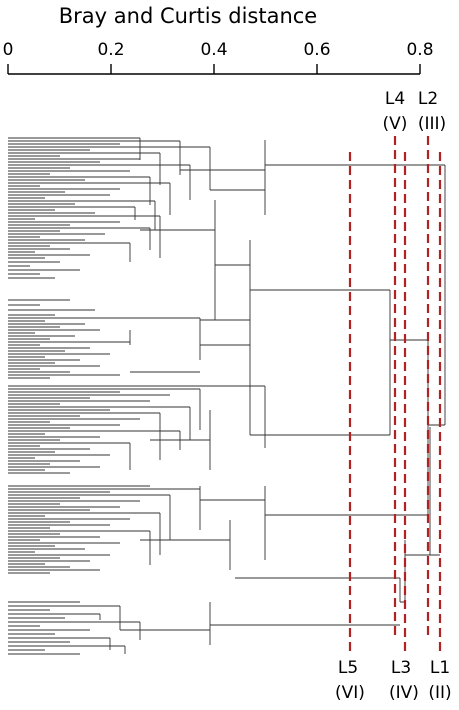 The height and width of the screenshot is (710, 459). Describe the element at coordinates (393, 680) in the screenshot. I see `cut-labels-bottom: L5 (VI) L3 (IV) L1 (II)` at that location.